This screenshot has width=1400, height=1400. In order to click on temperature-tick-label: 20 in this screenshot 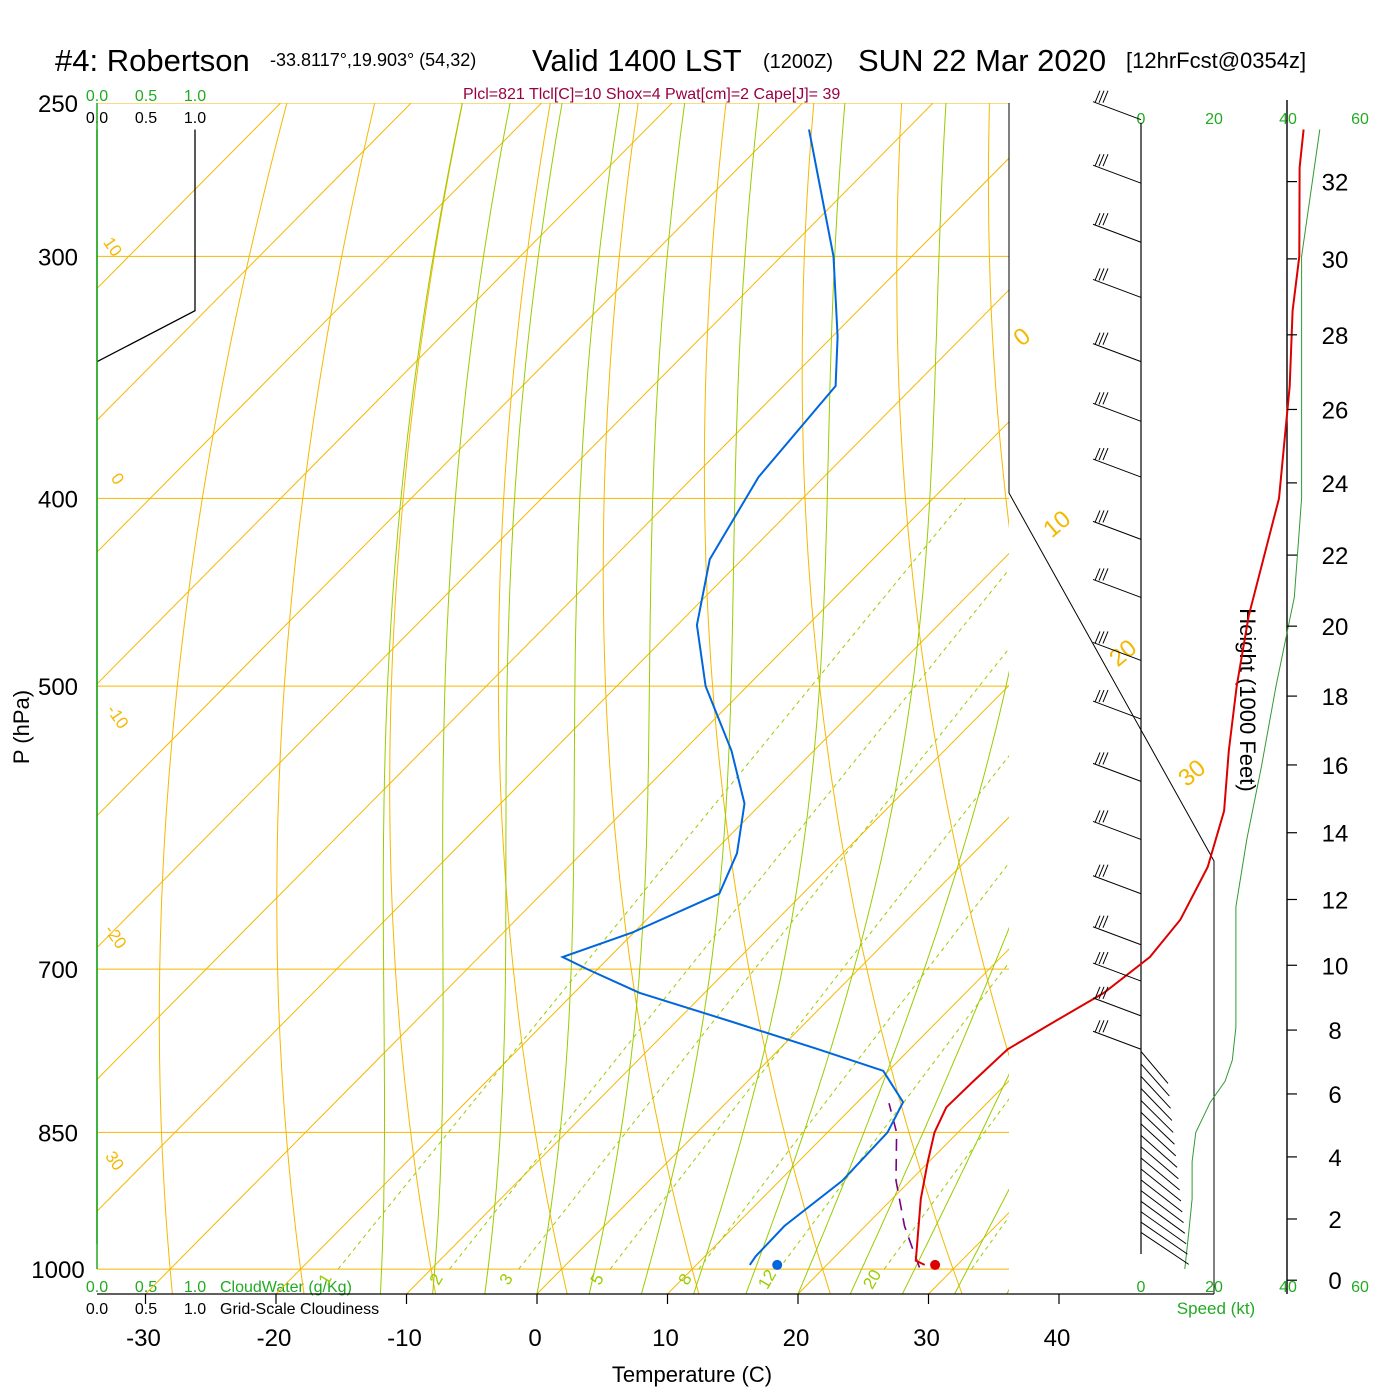, I will do `click(796, 1338)`.